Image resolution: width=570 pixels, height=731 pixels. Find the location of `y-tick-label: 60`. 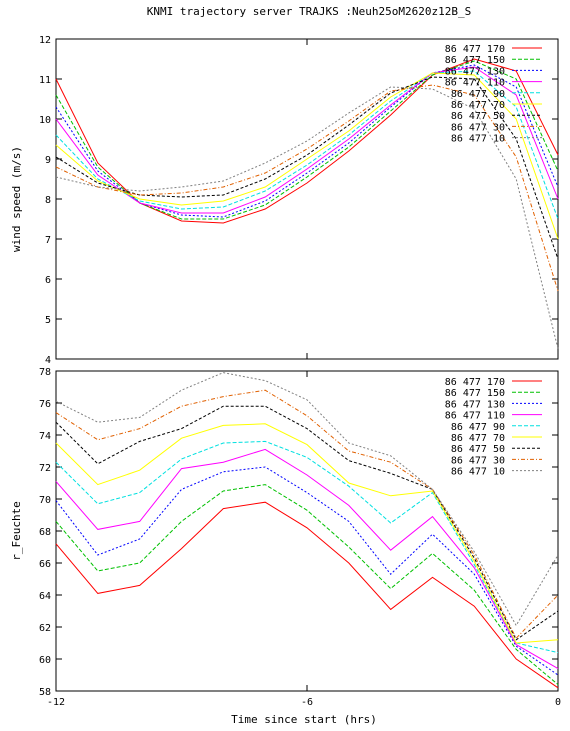

y-tick-label: 60 is located at coordinates (45, 660).